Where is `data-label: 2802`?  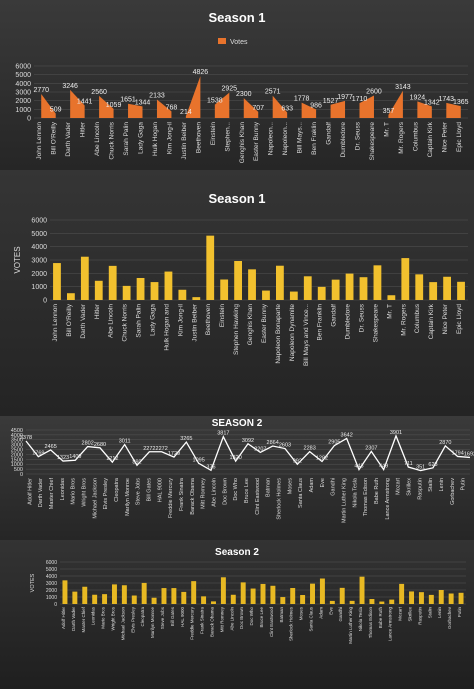
data-label: 2802 is located at coordinates (88, 444).